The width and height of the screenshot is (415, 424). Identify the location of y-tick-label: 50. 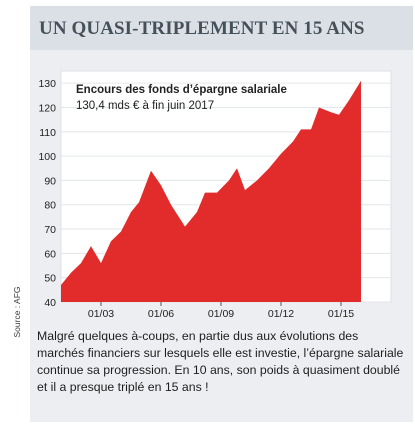
(50, 279).